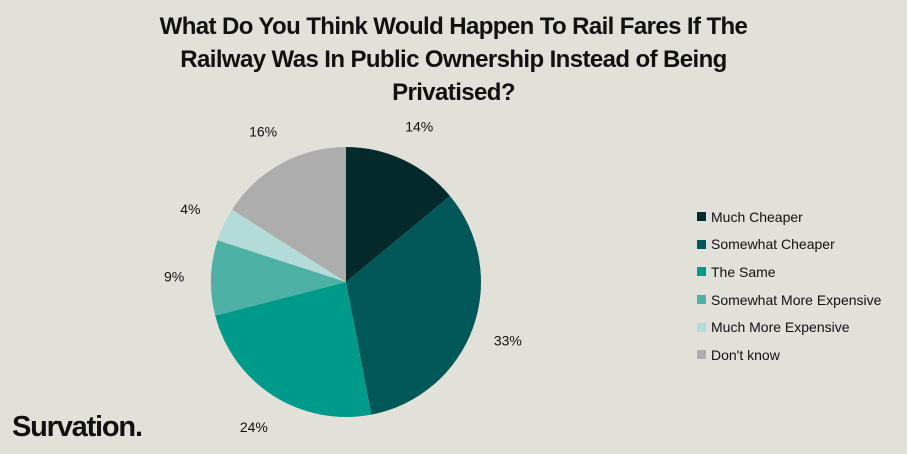  I want to click on legend-label: The Same, so click(743, 271).